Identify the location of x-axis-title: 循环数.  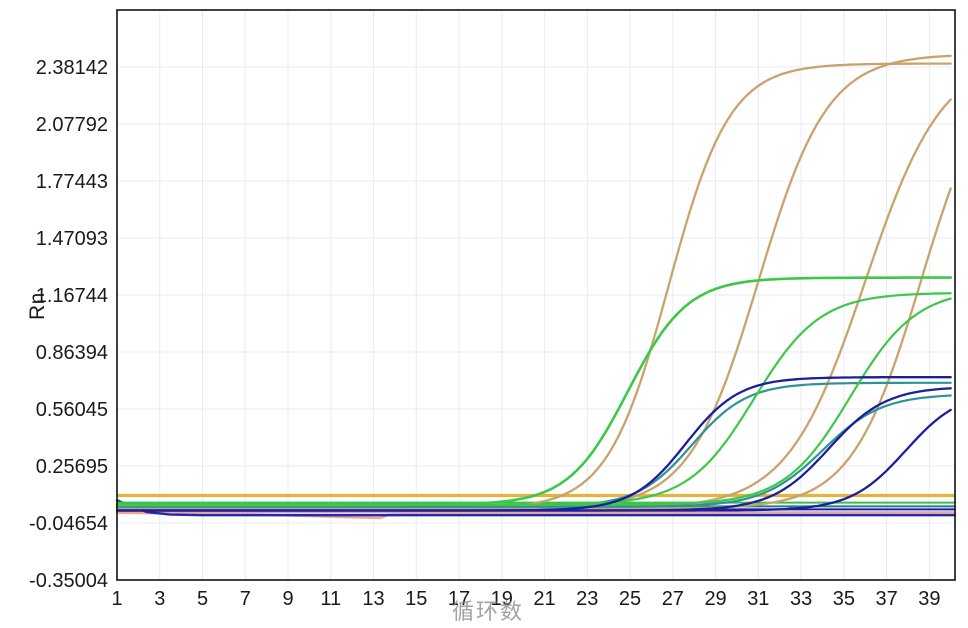
(488, 611).